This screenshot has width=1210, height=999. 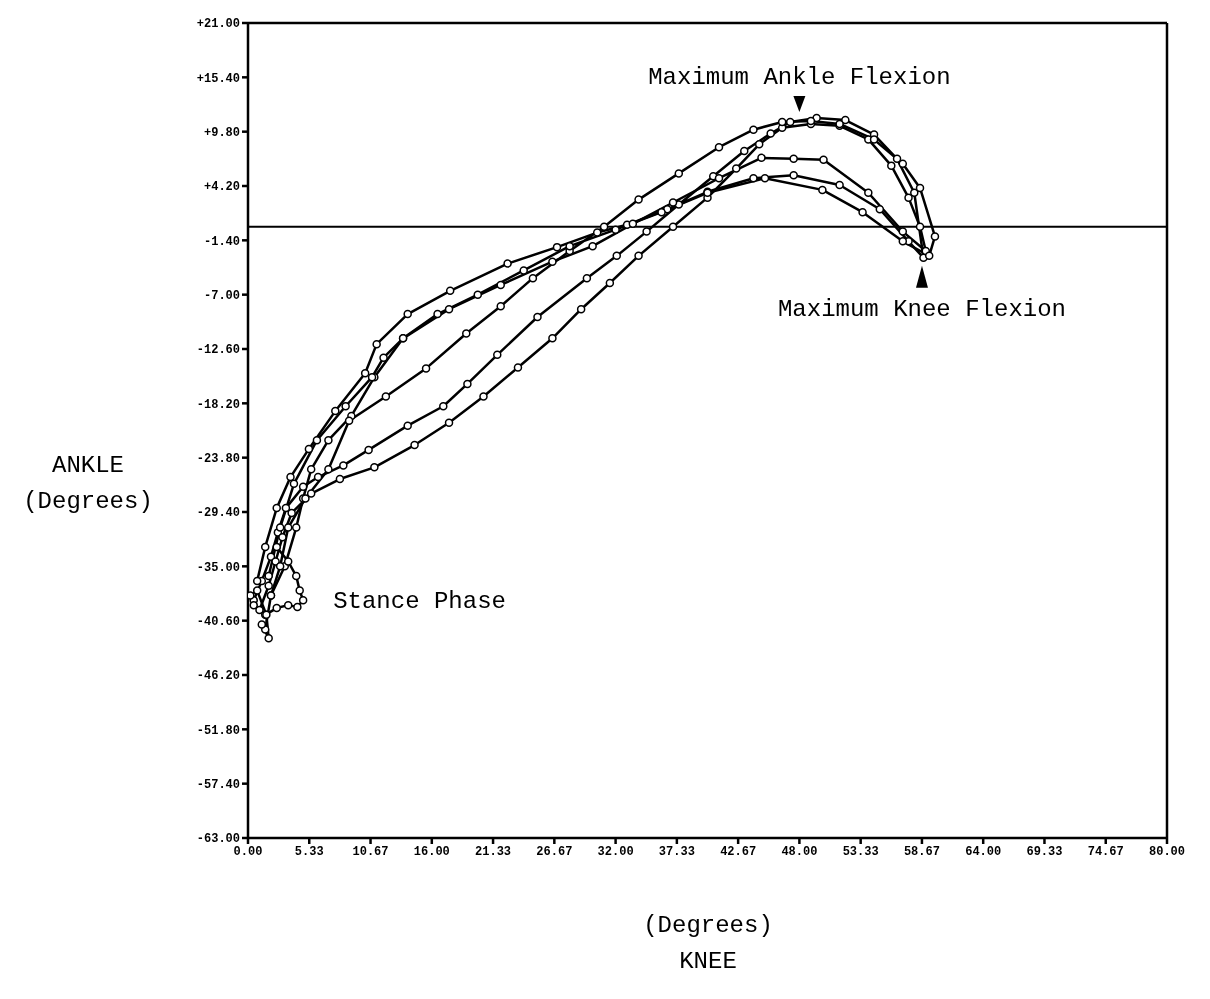 What do you see at coordinates (676, 851) in the screenshot?
I see `x-tick-label: 37.33` at bounding box center [676, 851].